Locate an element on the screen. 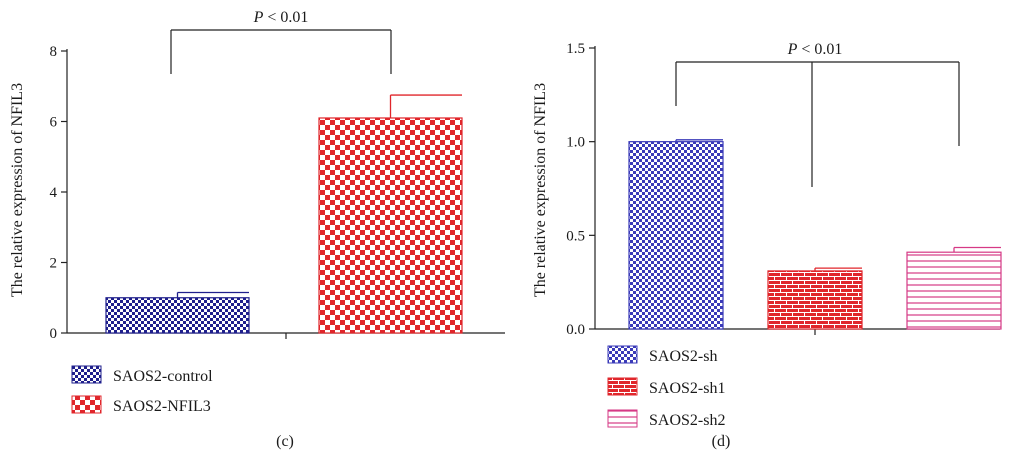 The width and height of the screenshot is (1023, 457). y-tick-label: 0 is located at coordinates (54, 334).